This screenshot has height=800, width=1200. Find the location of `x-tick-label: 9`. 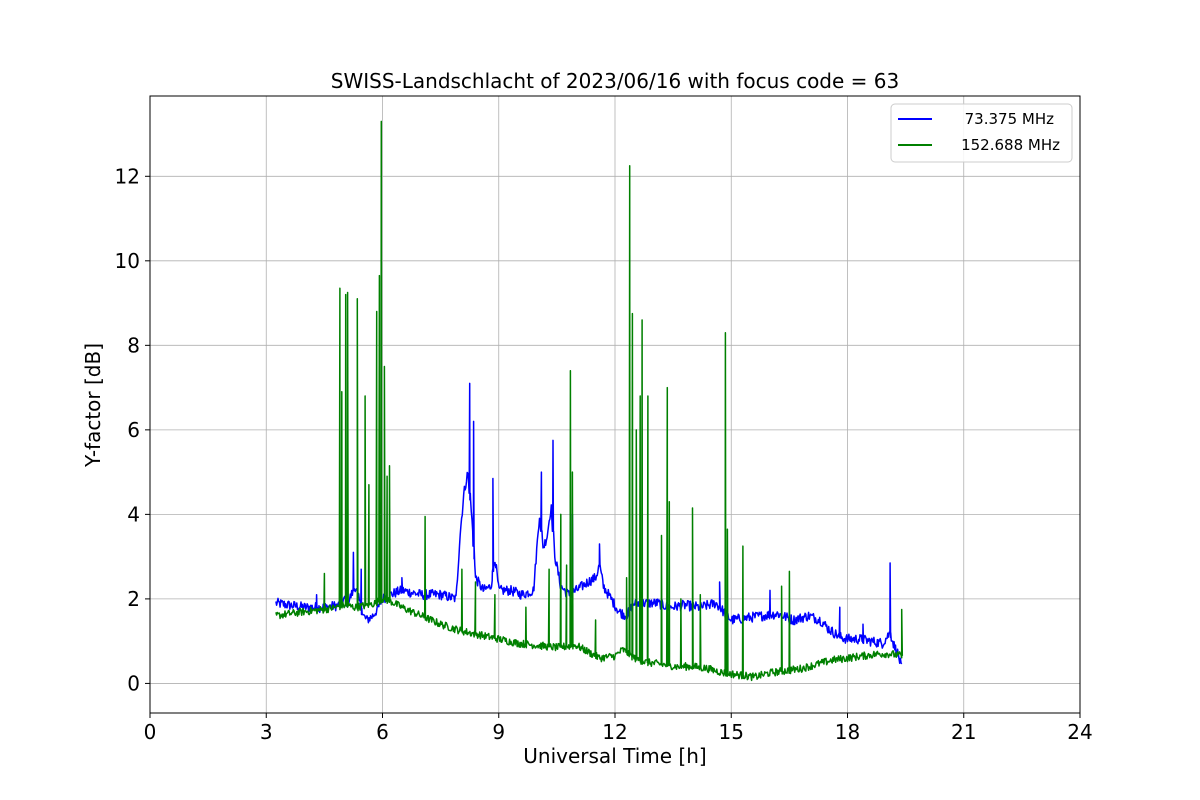

x-tick-label: 9 is located at coordinates (498, 732).